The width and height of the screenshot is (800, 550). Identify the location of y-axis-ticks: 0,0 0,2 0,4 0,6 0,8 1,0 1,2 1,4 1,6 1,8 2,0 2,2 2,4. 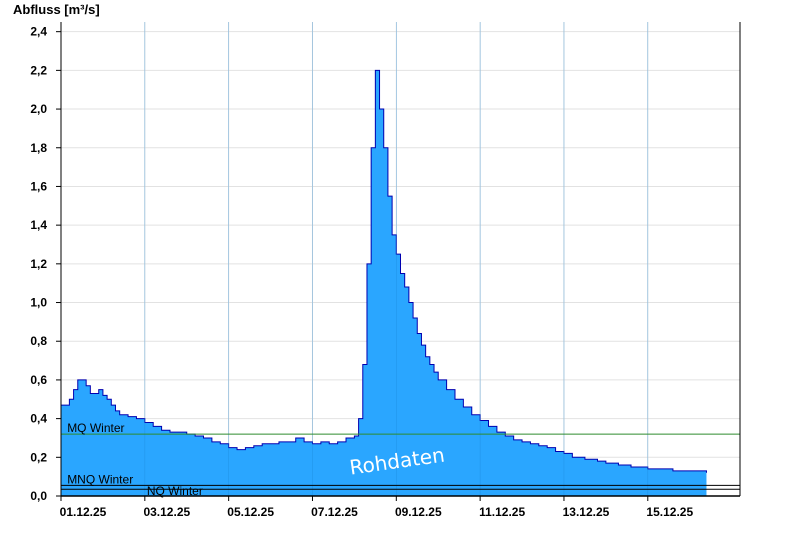
(45, 264).